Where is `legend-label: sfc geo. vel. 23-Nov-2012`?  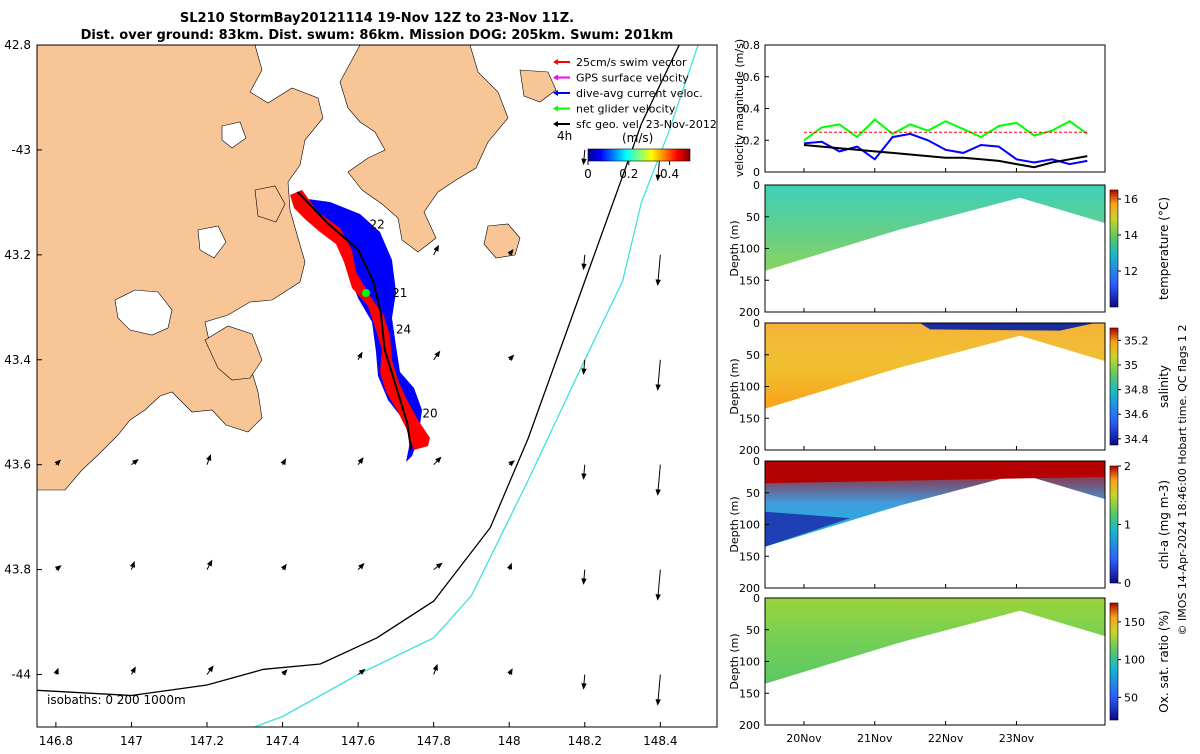 legend-label: sfc geo. vel. 23-Nov-2012 is located at coordinates (646, 124).